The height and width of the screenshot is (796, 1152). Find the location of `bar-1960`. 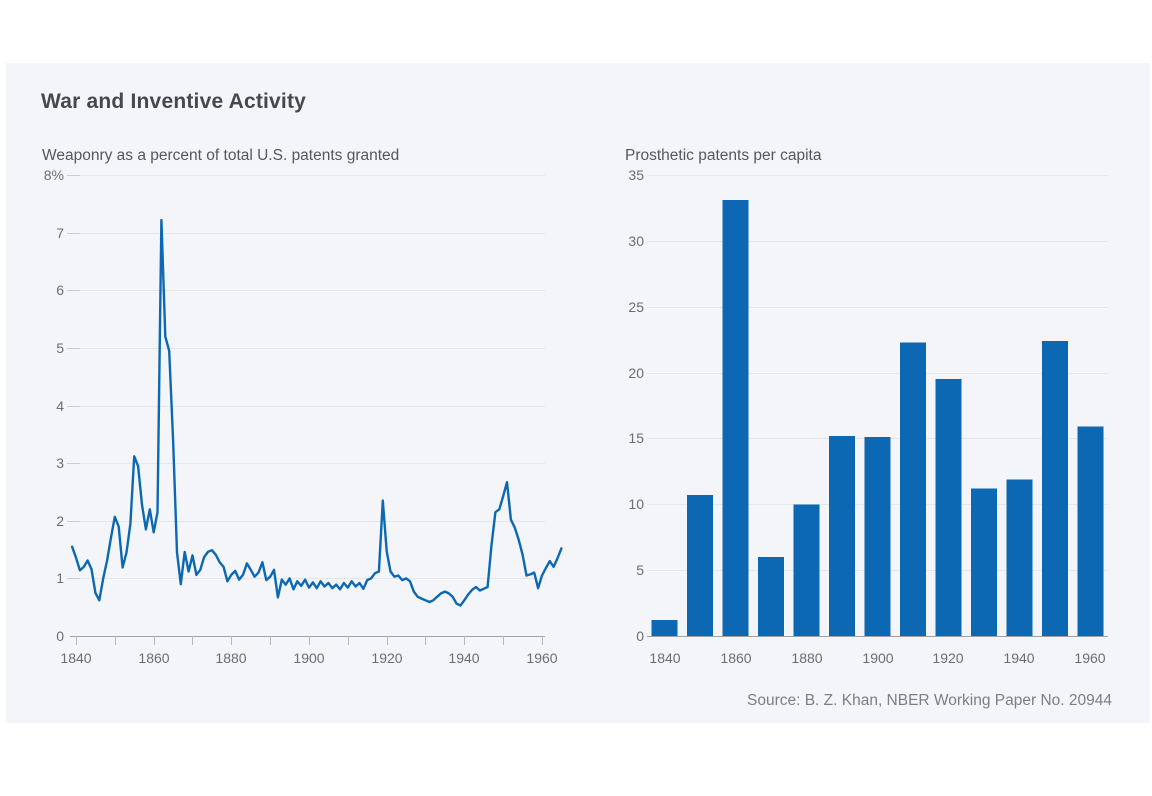

bar-1960 is located at coordinates (1090, 531).